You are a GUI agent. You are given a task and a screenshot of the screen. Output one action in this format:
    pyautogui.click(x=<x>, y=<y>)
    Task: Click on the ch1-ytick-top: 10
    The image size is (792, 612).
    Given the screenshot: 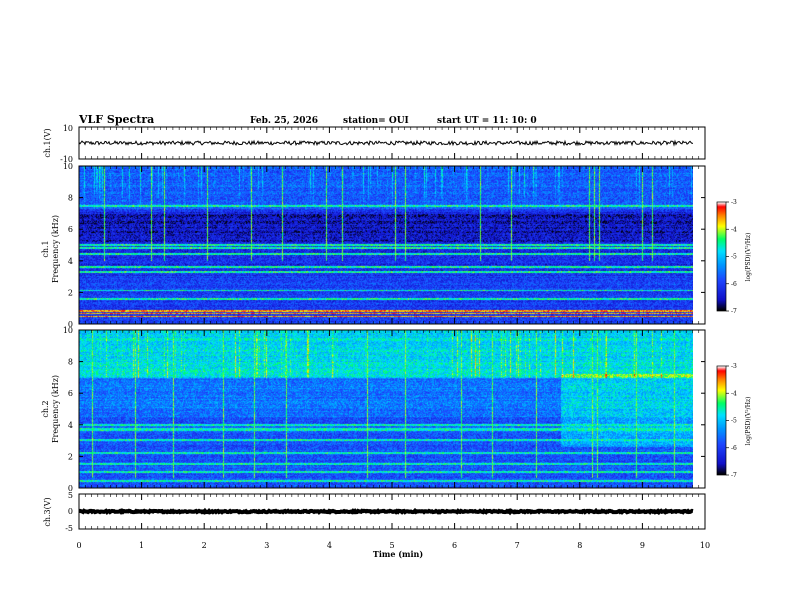 What is the action you would take?
    pyautogui.click(x=68, y=128)
    